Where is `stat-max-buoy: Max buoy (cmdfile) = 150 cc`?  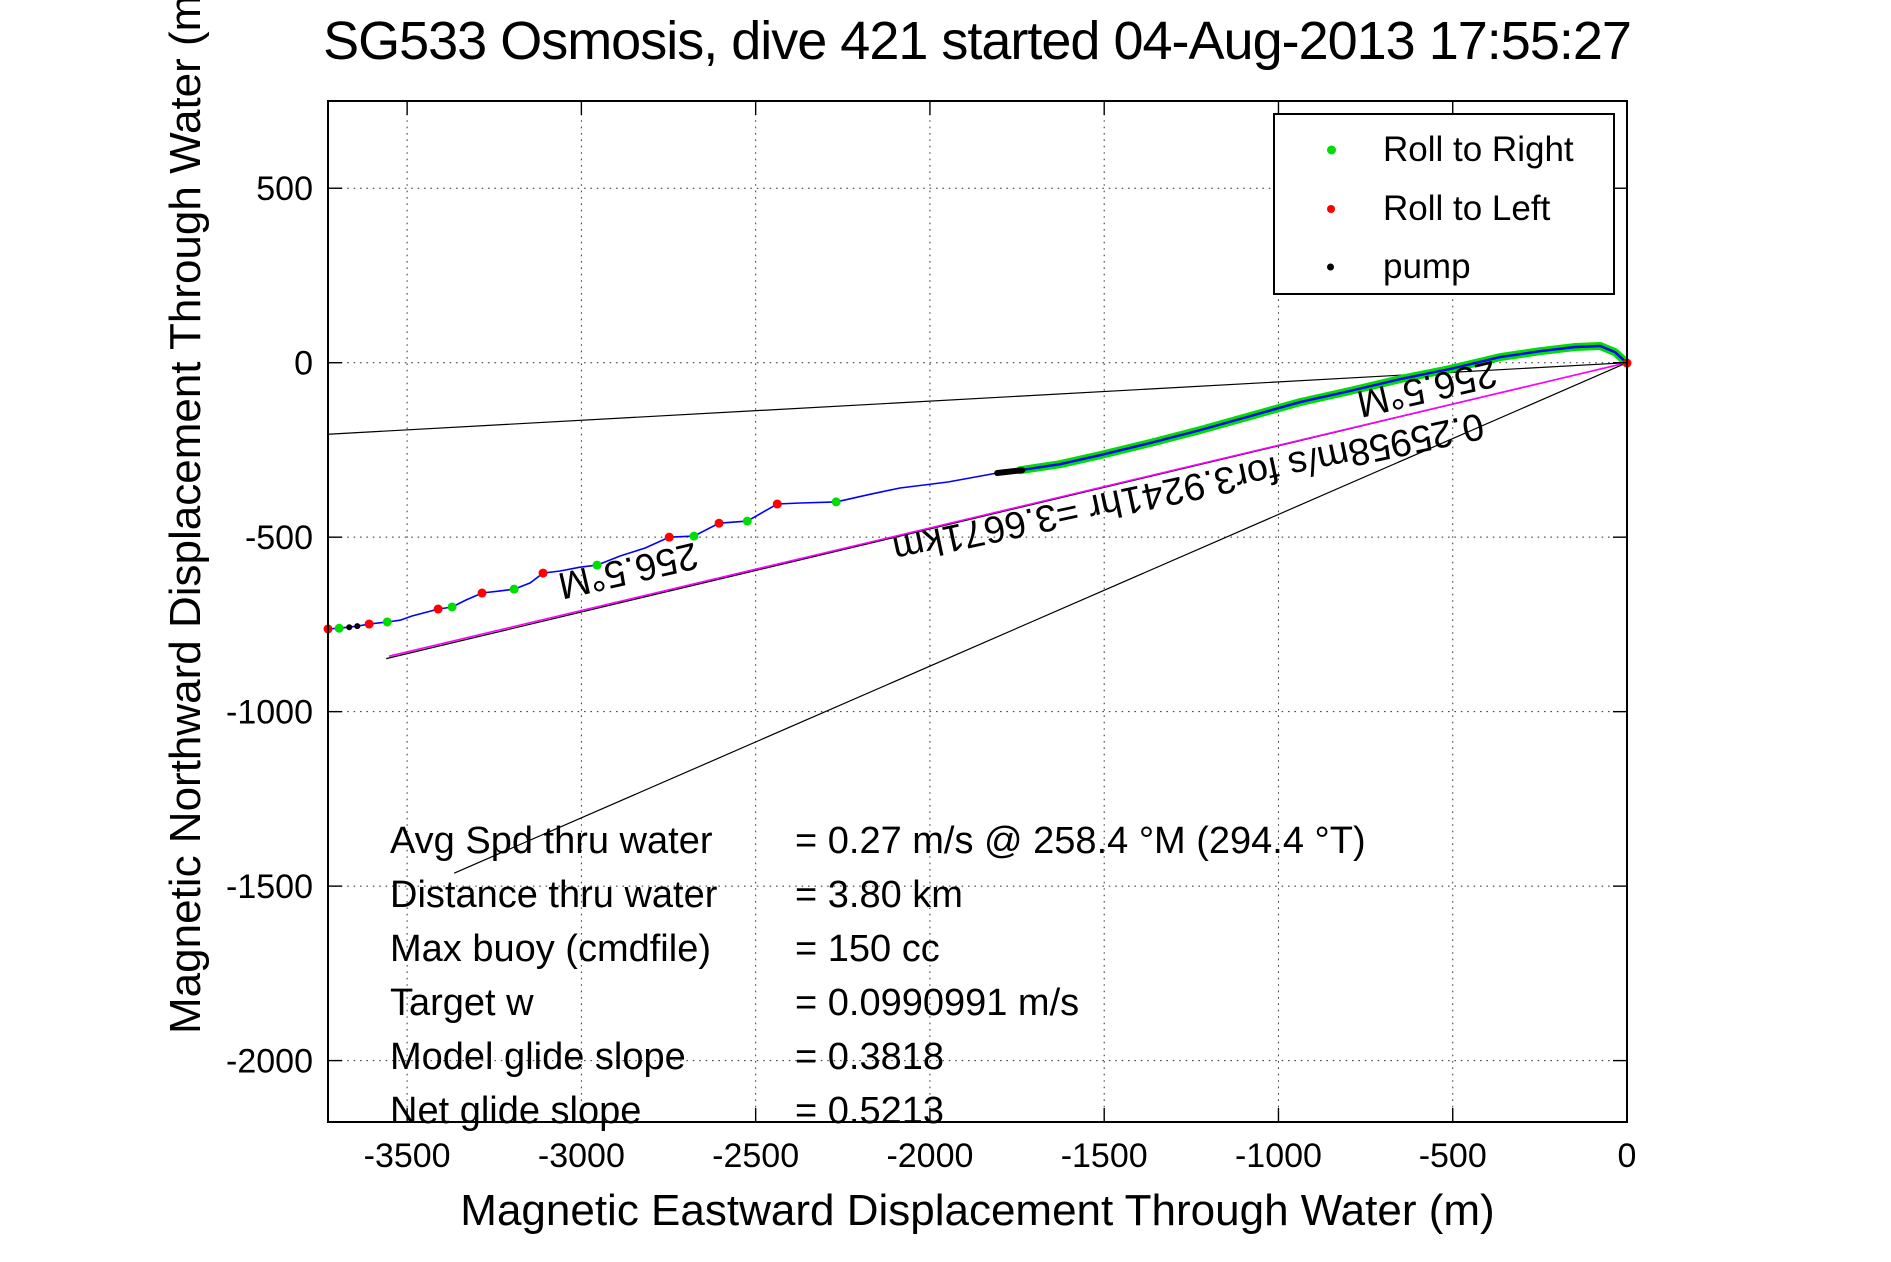
stat-max-buoy: Max buoy (cmdfile) = 150 cc is located at coordinates (665, 949).